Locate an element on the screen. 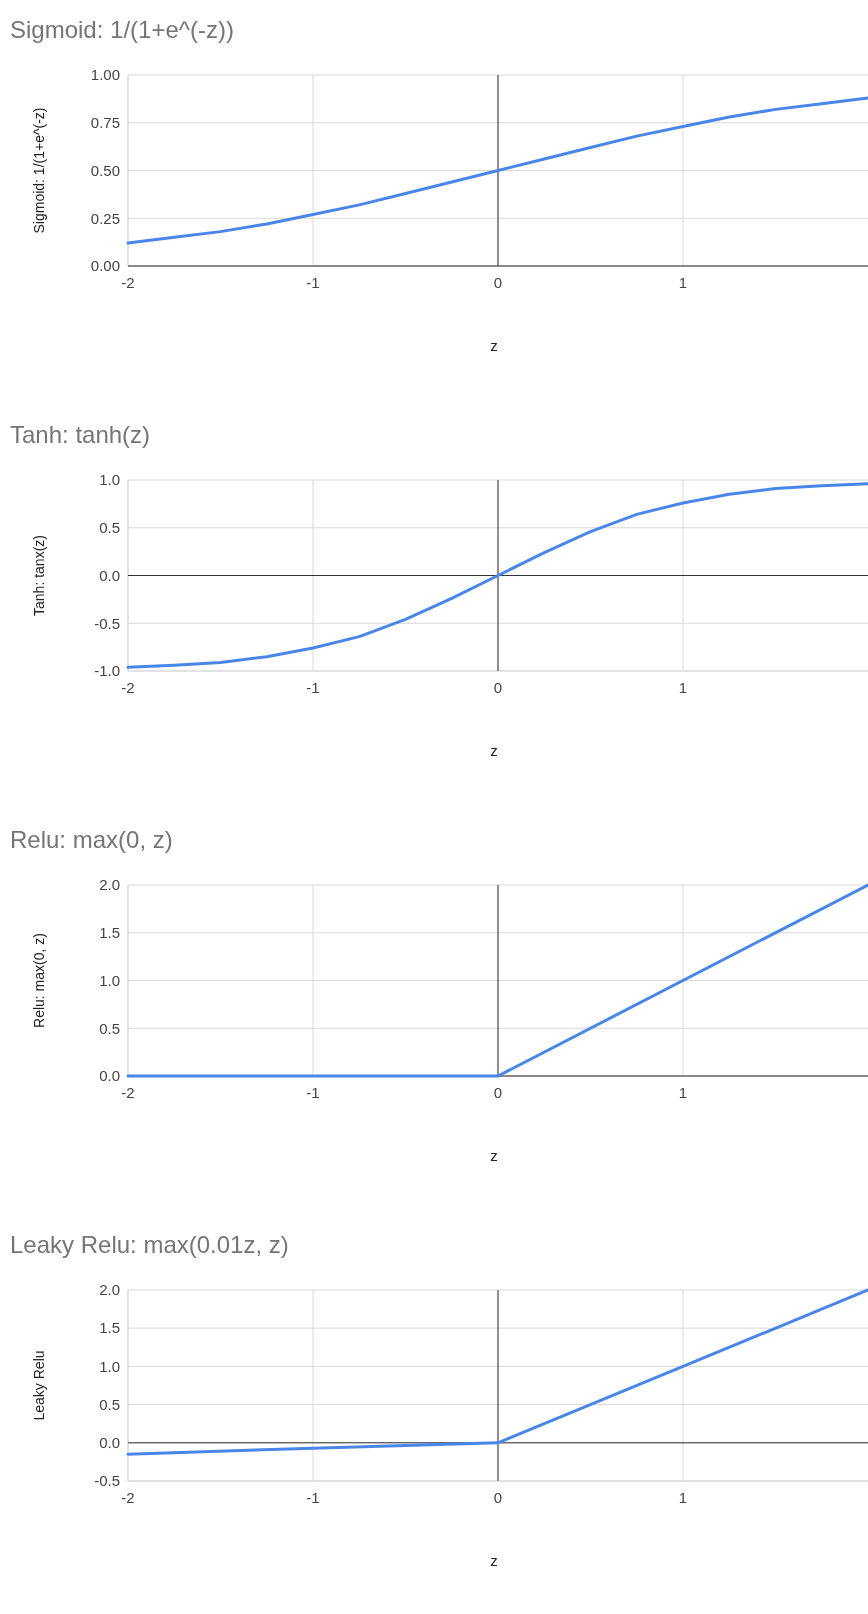  y-axis-title: Sigmoid: 1/(1+e^(-z) is located at coordinates (39, 170).